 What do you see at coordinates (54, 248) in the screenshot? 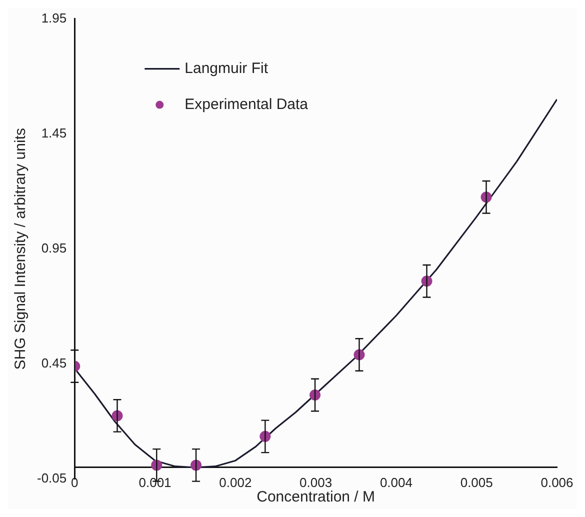
I see `y-tick-label: 0.95` at bounding box center [54, 248].